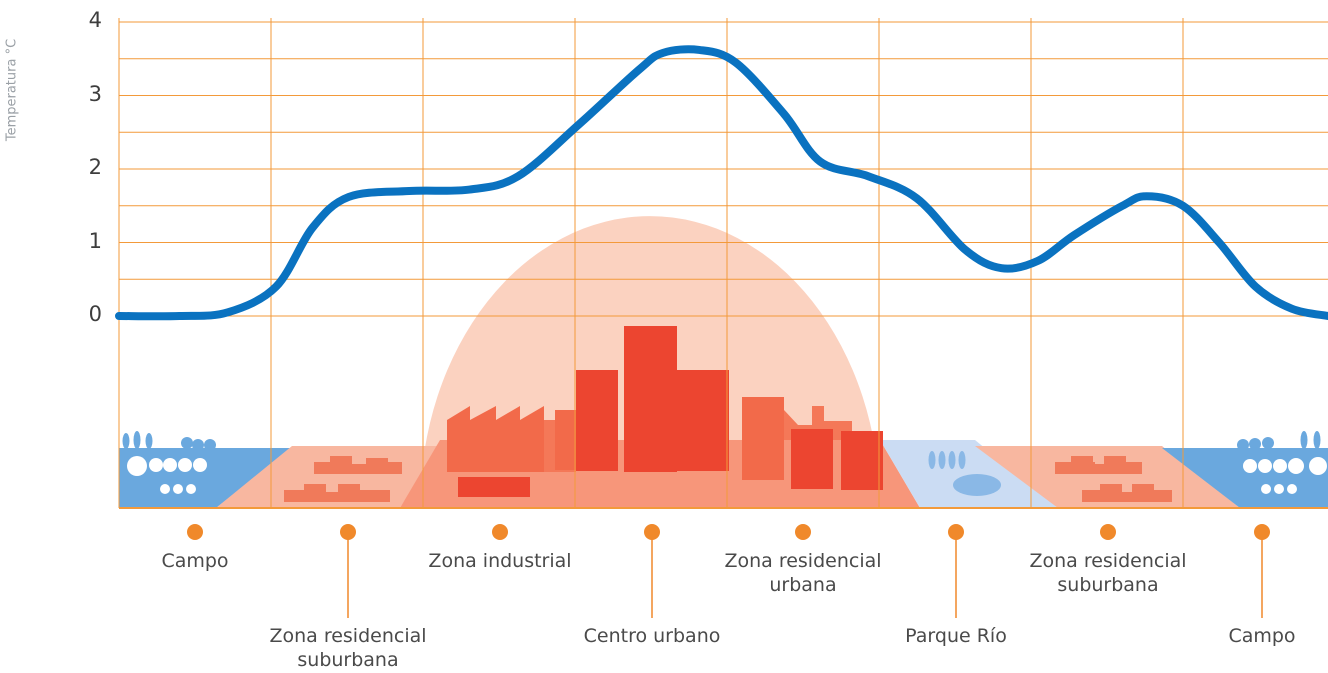 This screenshot has height=673, width=1328. I want to click on suburban-houses-left, so click(343, 479).